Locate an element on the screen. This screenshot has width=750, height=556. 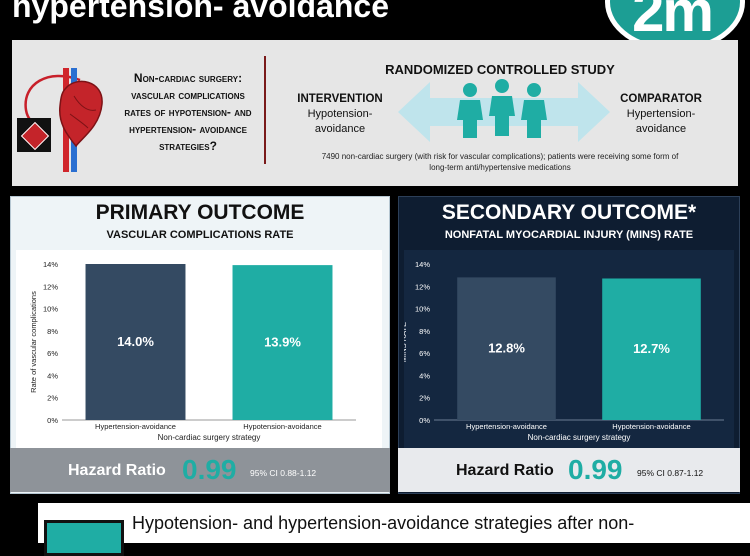
secondary-hr-ci: 95% CI 0.87-1.12 is located at coordinates (670, 473).